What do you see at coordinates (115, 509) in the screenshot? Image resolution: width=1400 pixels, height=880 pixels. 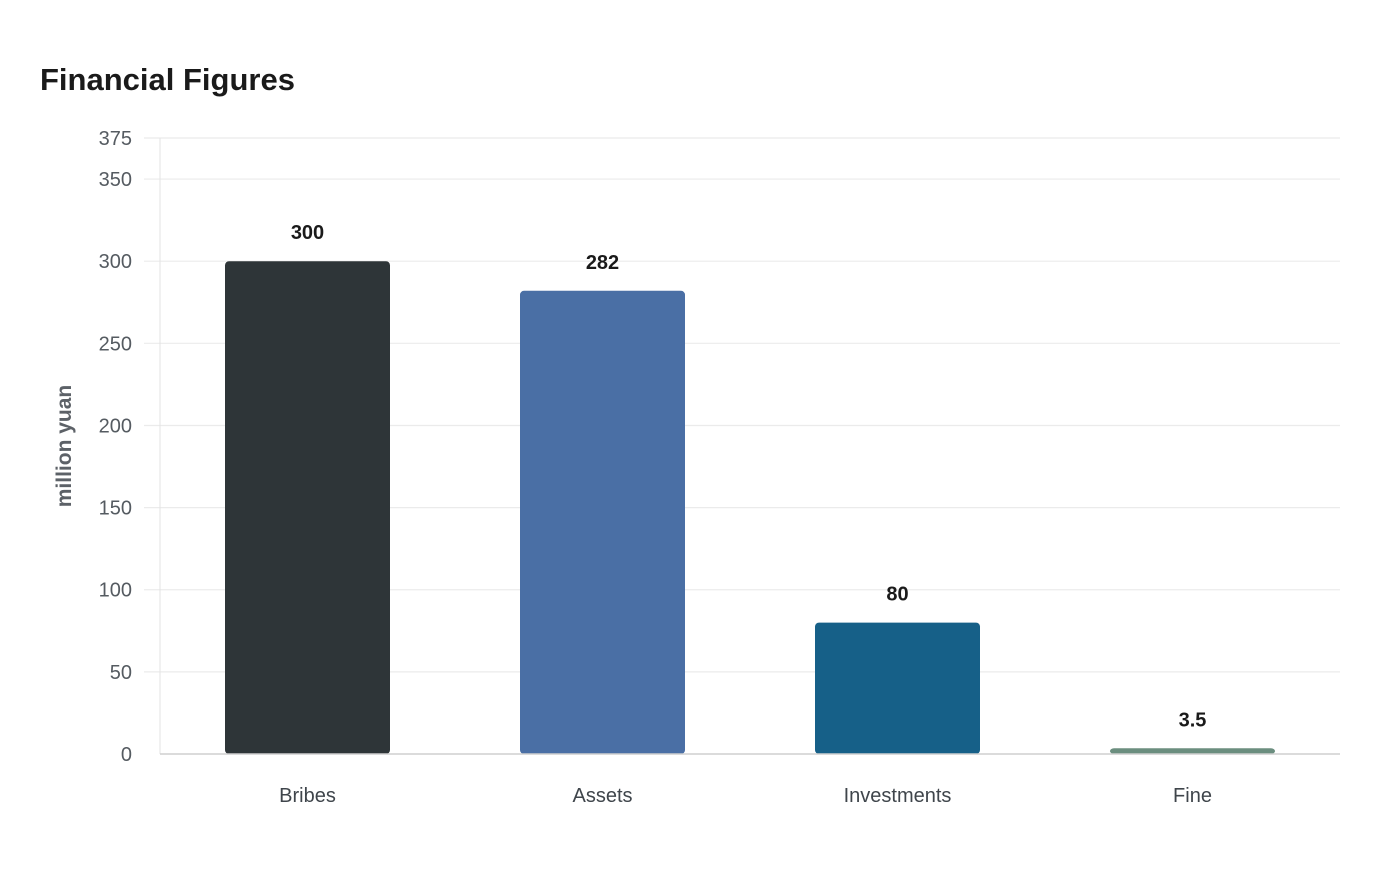 I see `y-tick-label: 150` at bounding box center [115, 509].